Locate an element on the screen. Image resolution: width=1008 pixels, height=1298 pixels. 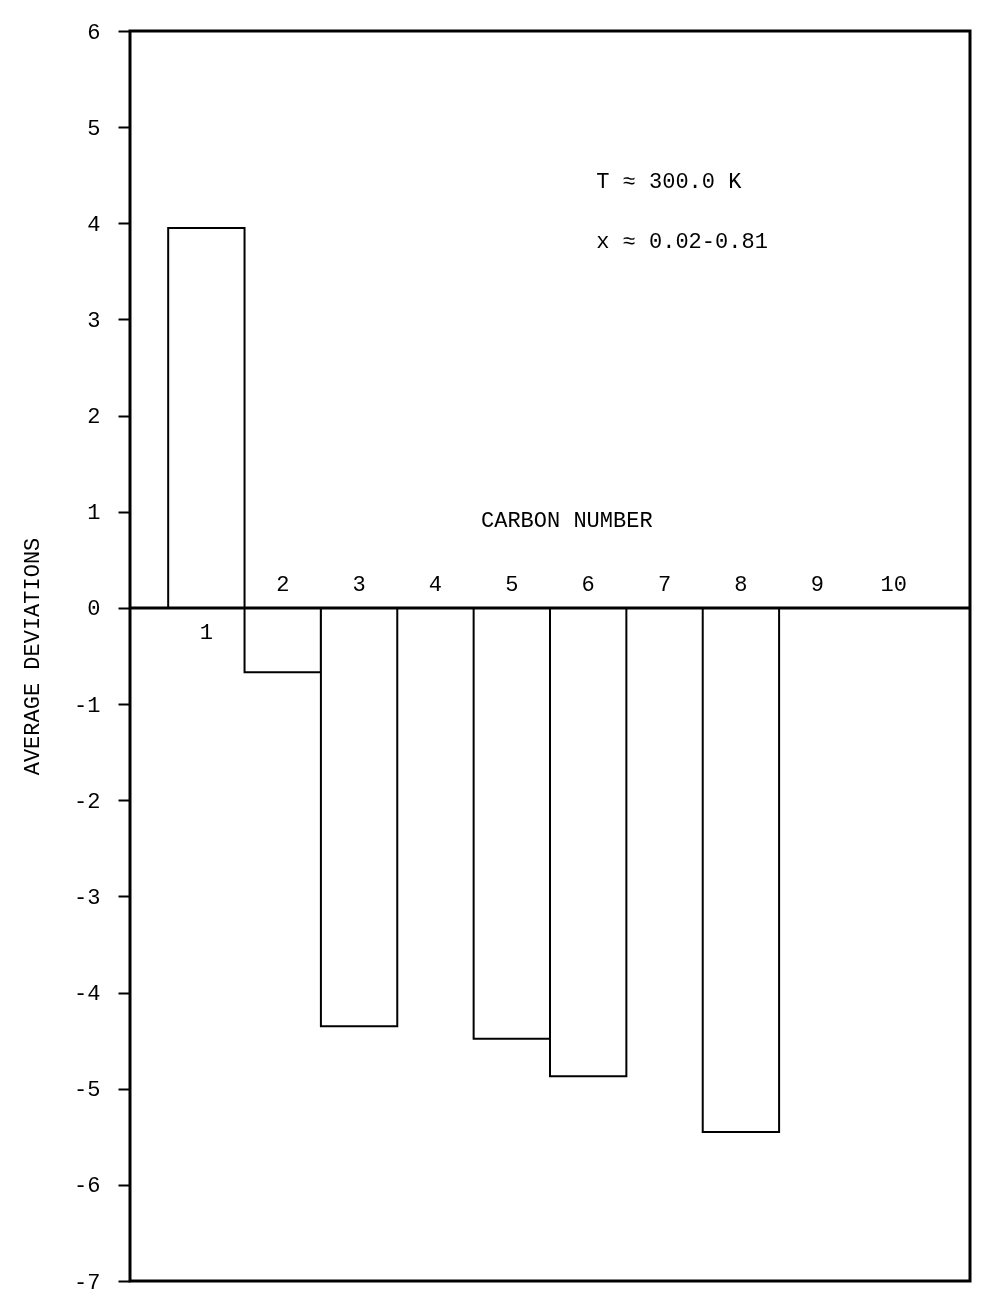
x-tick-label: 10 is located at coordinates (893, 585).